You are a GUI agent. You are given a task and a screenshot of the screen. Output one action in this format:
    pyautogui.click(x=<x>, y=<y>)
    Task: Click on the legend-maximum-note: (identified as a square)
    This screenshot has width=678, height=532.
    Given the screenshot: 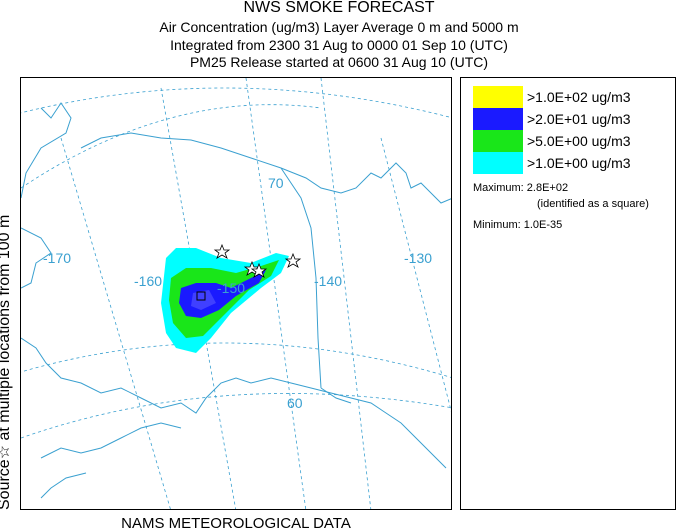 What is the action you would take?
    pyautogui.click(x=593, y=204)
    